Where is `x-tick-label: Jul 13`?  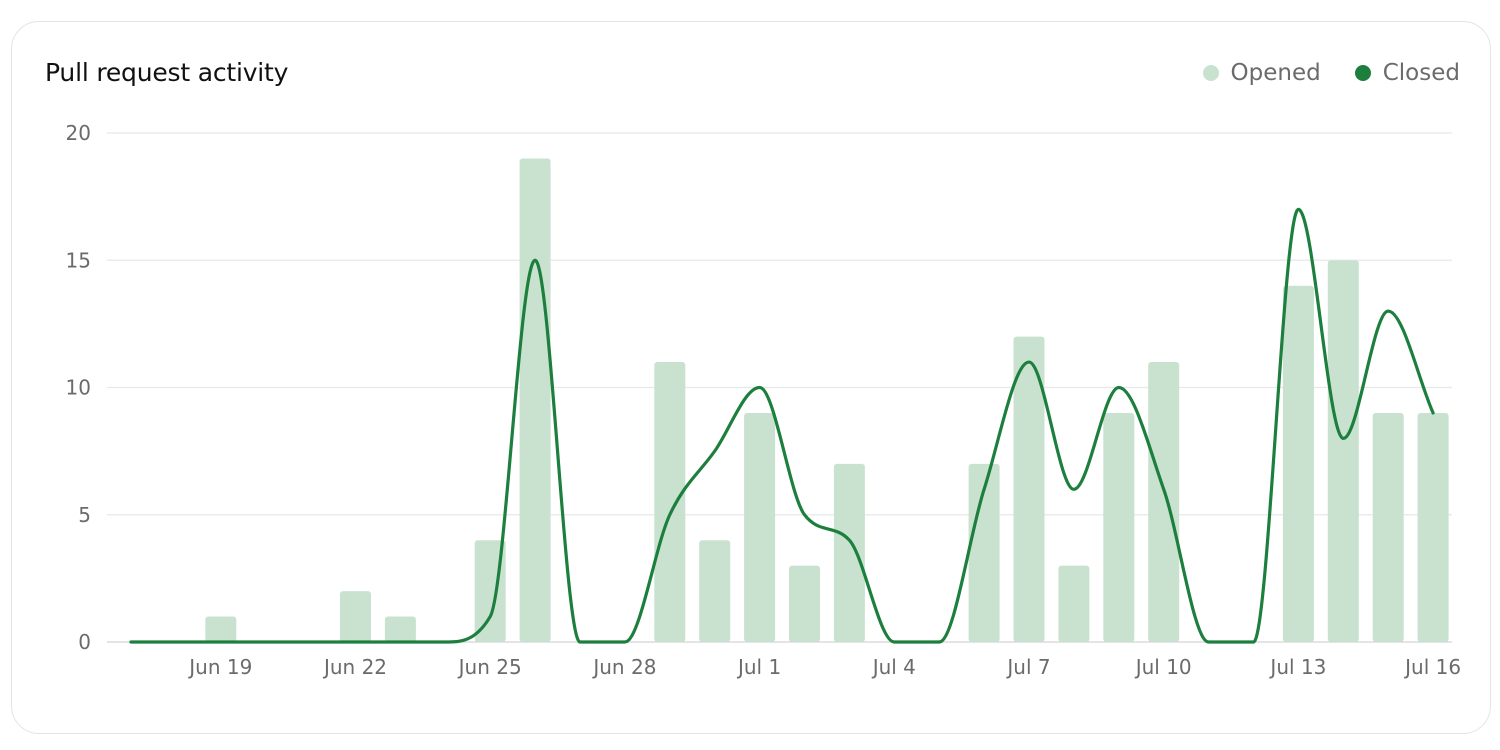 x-tick-label: Jul 13 is located at coordinates (1297, 667).